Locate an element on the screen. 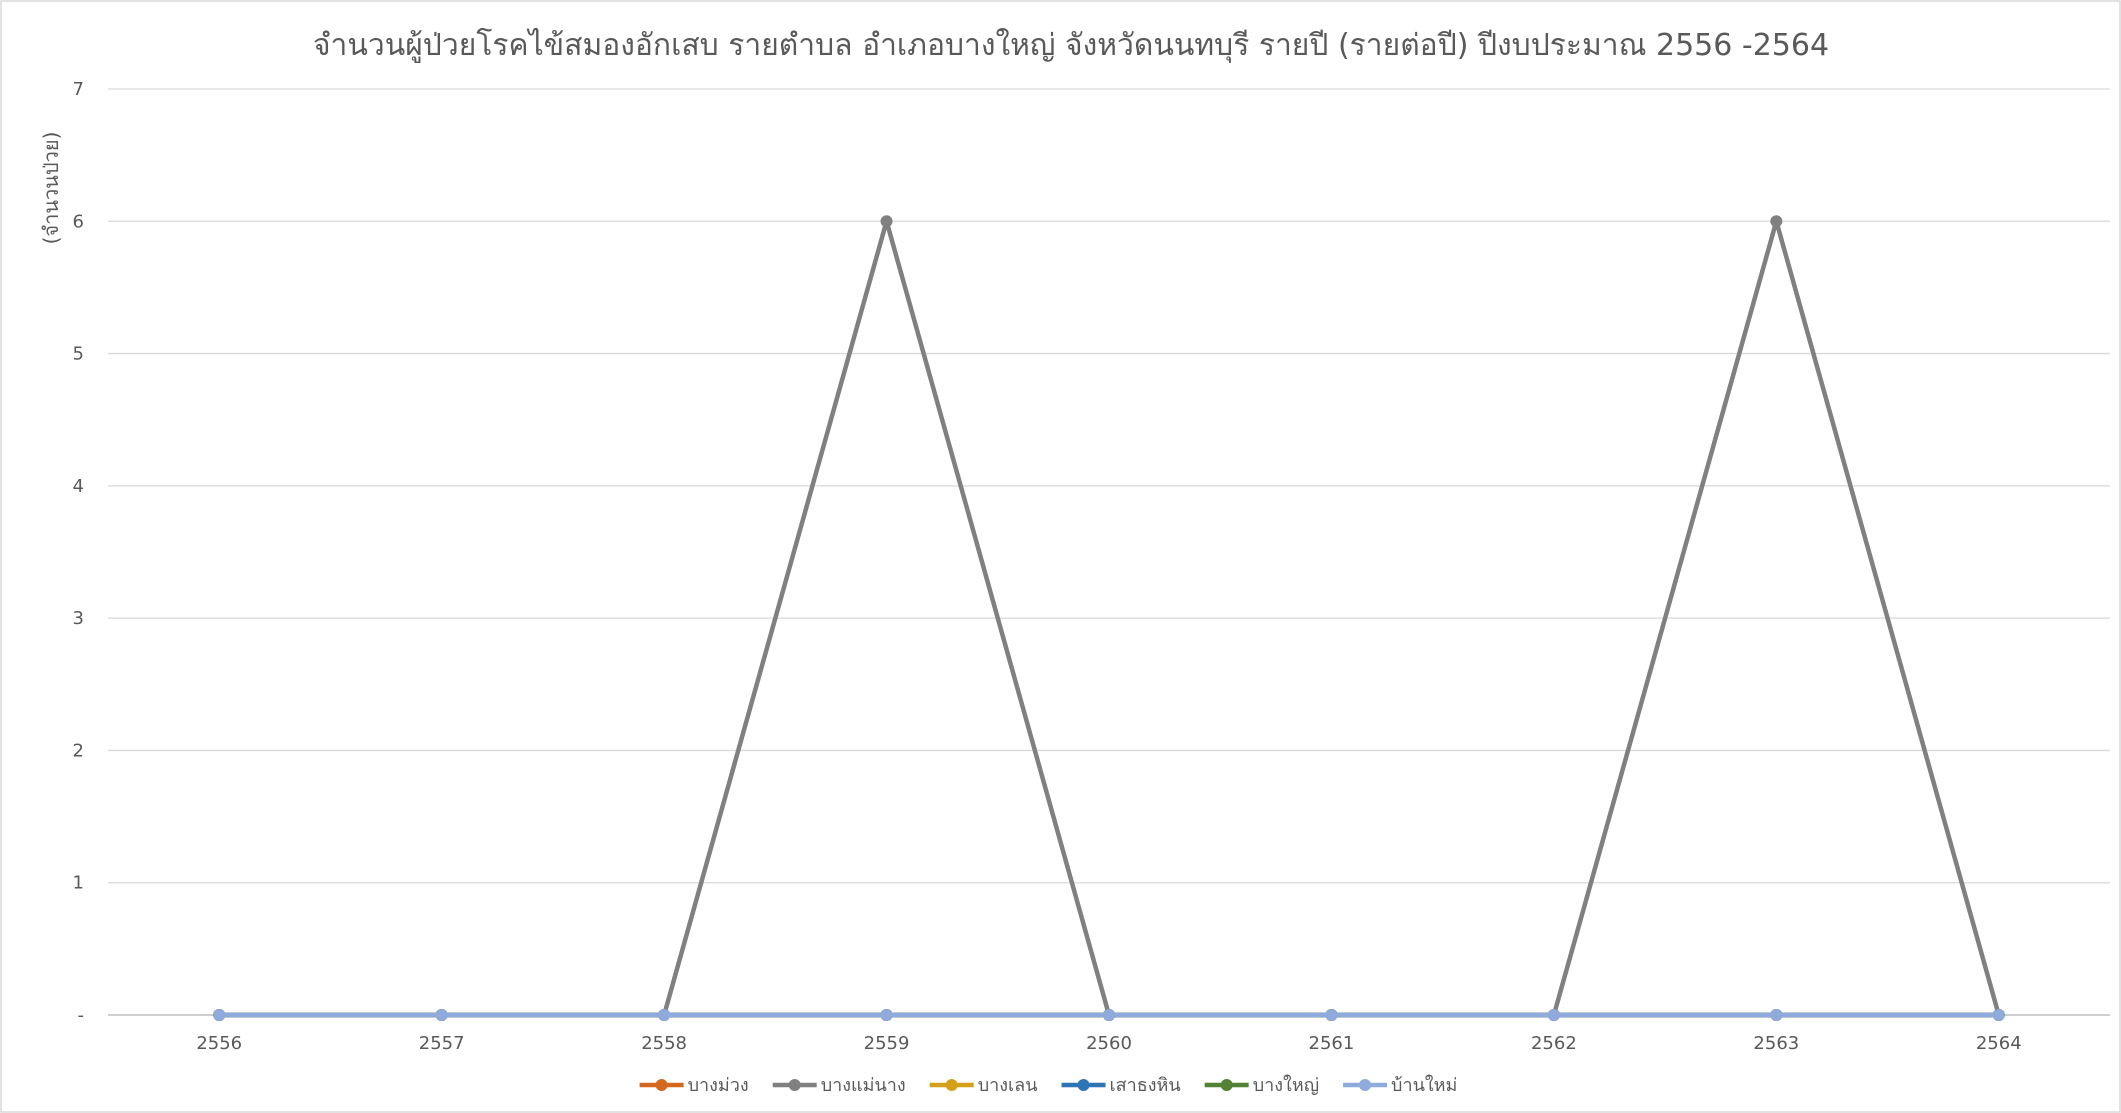 This screenshot has width=2121, height=1113. legend-item: บางม่วง is located at coordinates (694, 1085).